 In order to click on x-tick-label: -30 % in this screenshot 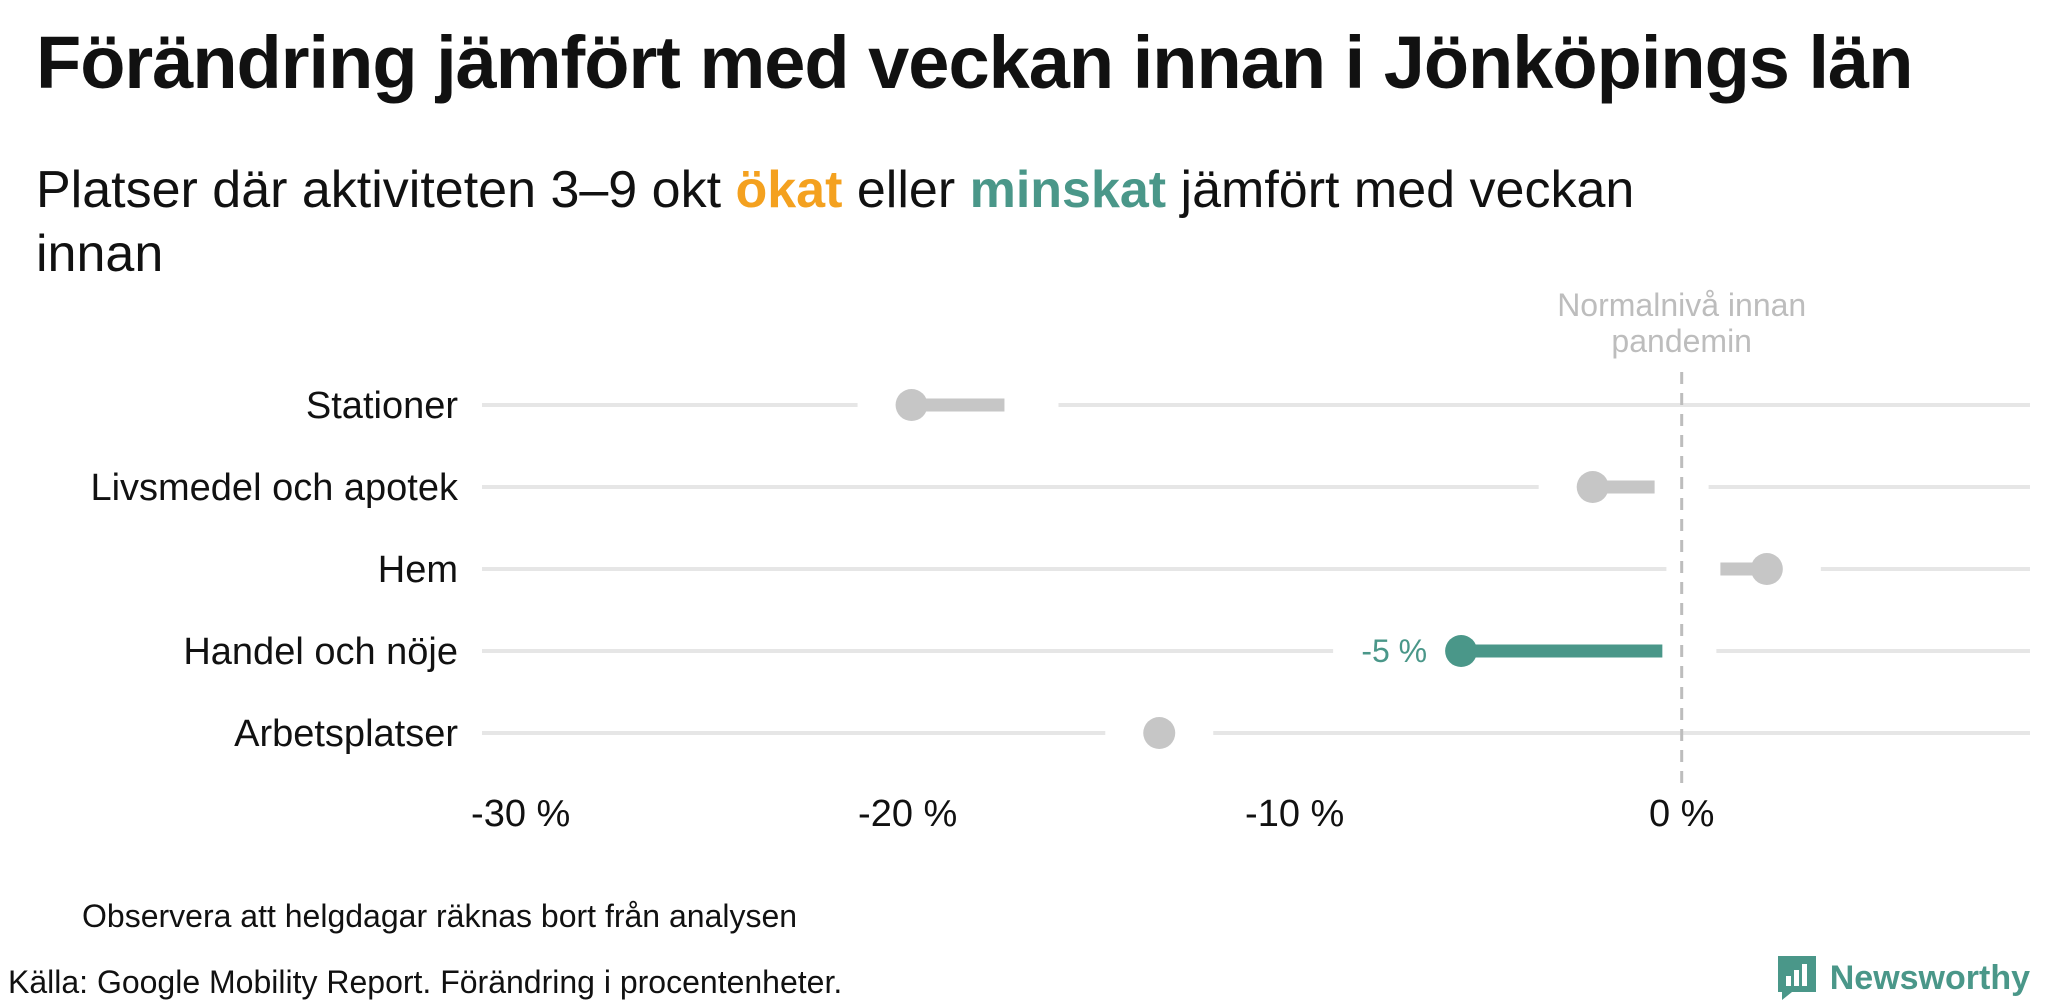, I will do `click(520, 814)`.